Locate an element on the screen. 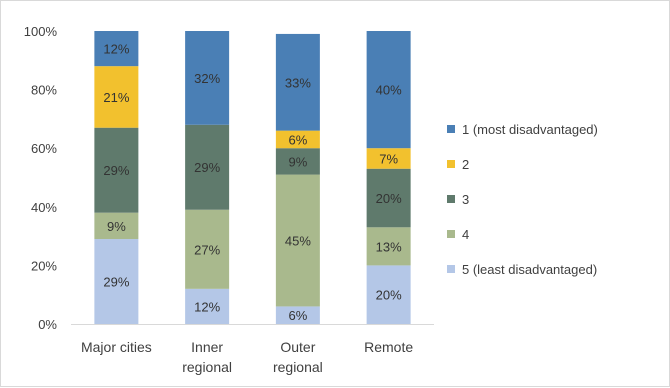 The image size is (670, 388). data-label: 32% is located at coordinates (207, 78).